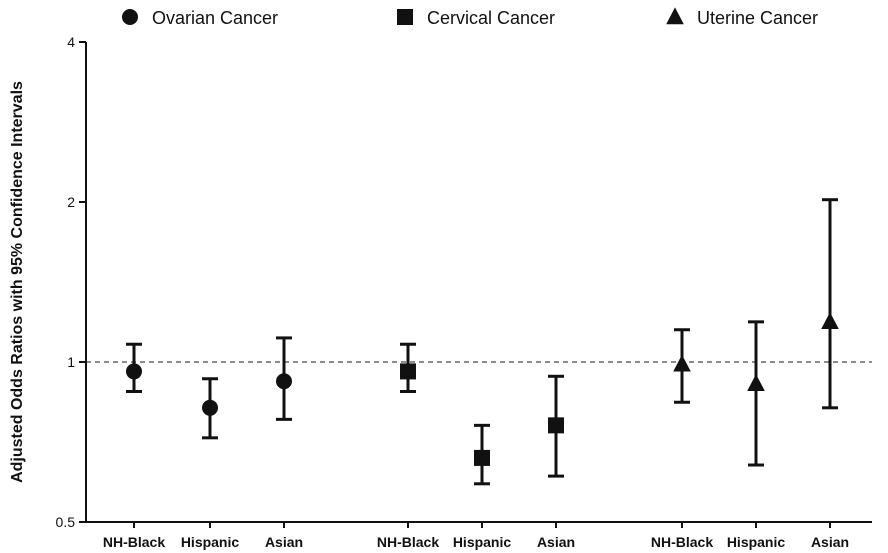  What do you see at coordinates (71, 362) in the screenshot?
I see `y-tick-label: 1` at bounding box center [71, 362].